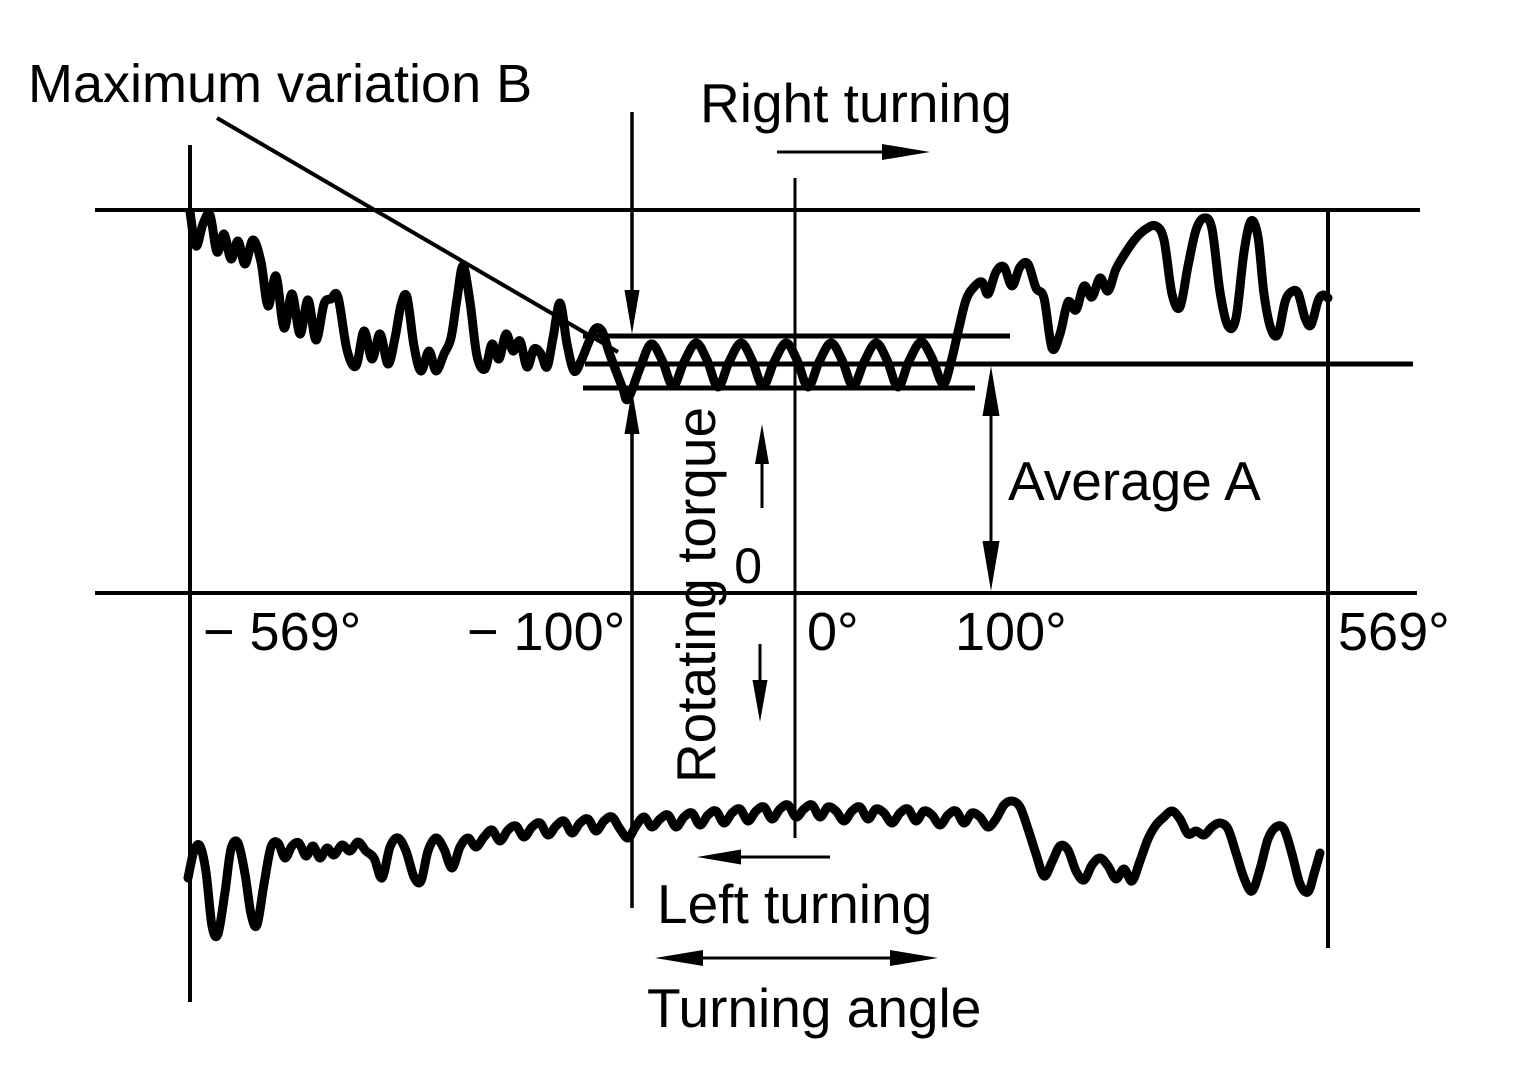 Image resolution: width=1535 pixels, height=1087 pixels. What do you see at coordinates (679, 958) in the screenshot?
I see `turning-angle-arrow-head-start` at bounding box center [679, 958].